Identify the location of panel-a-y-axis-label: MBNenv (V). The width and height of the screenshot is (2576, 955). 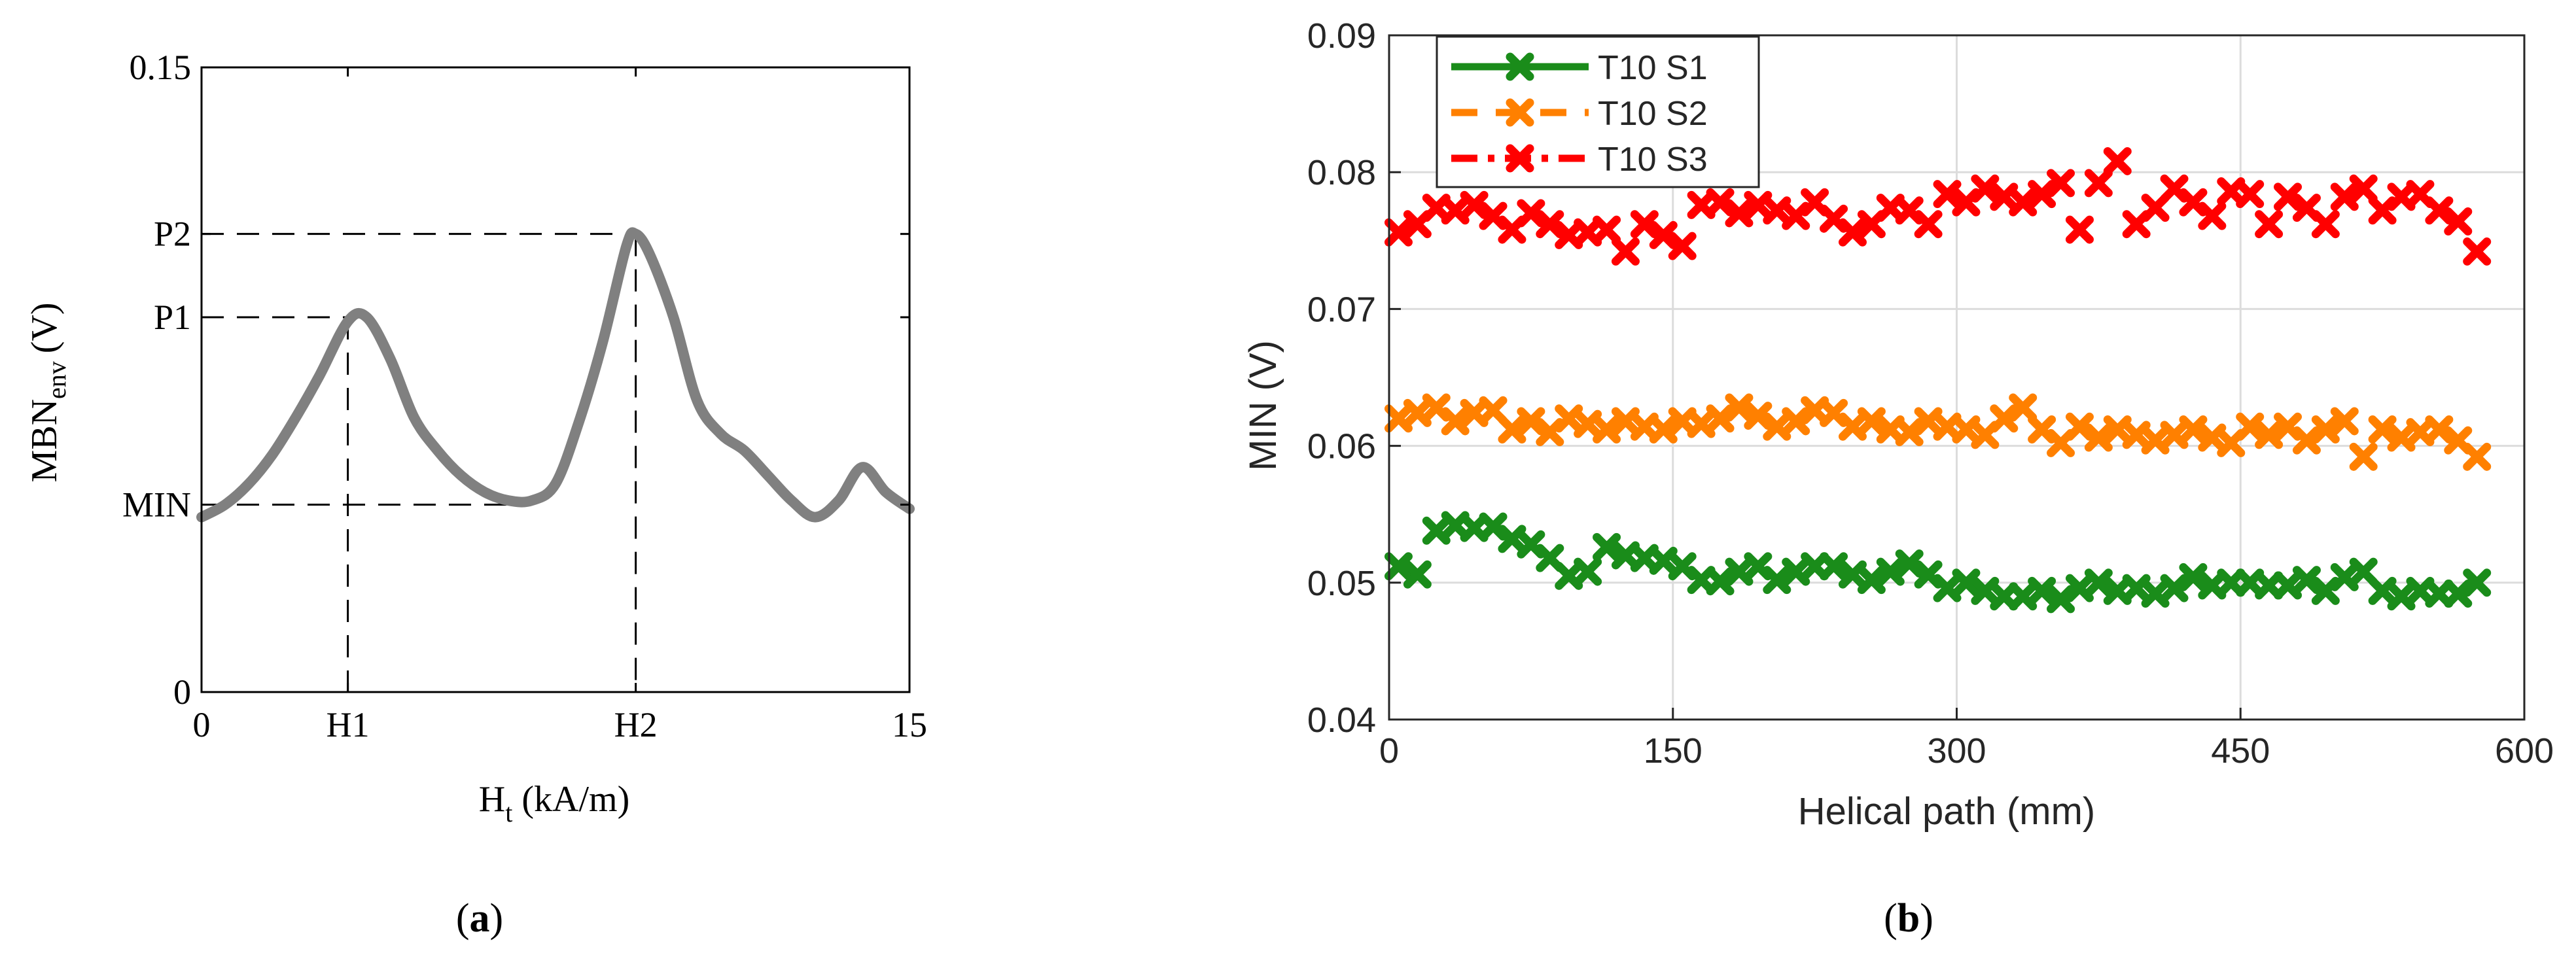
(47, 392).